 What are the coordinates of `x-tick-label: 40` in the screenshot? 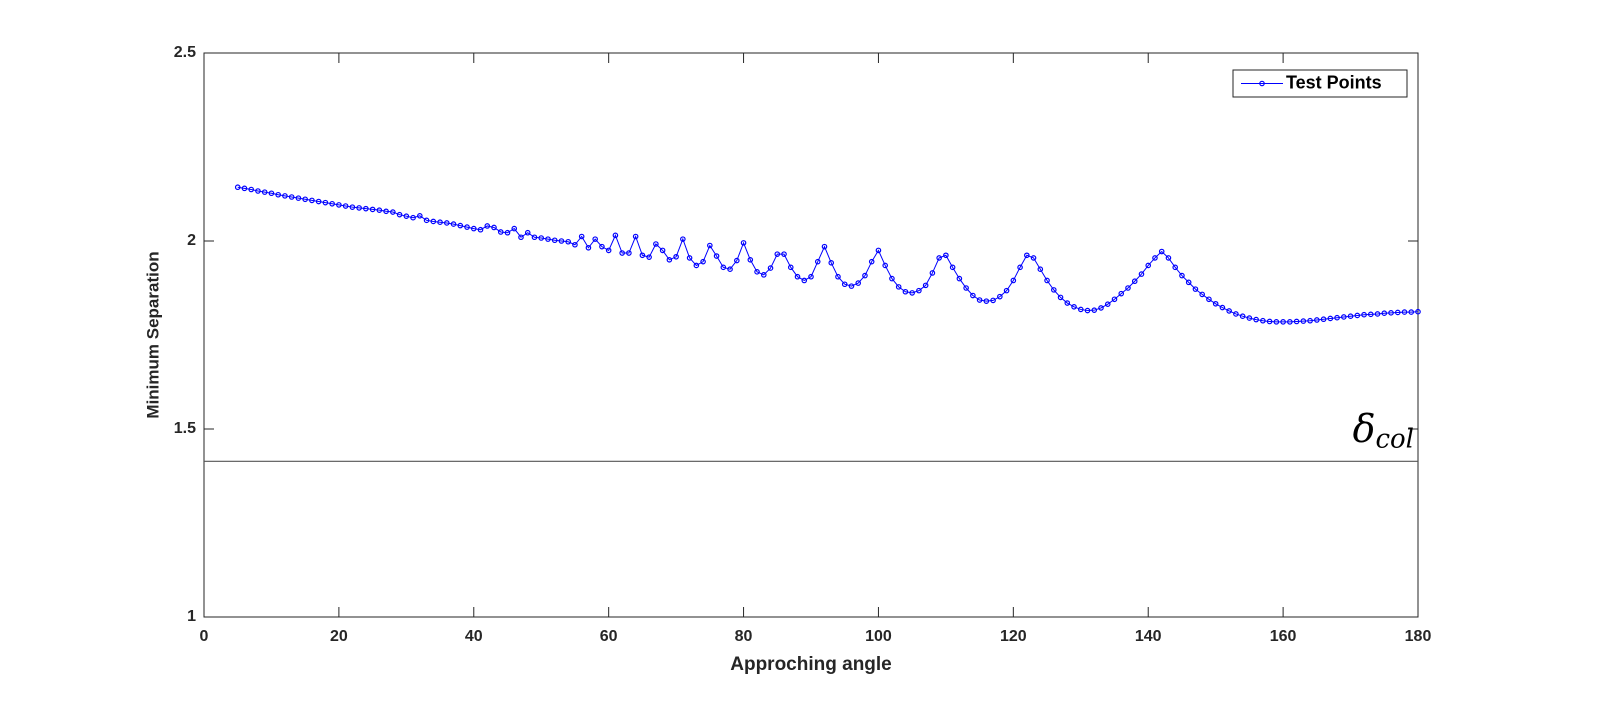 It's located at (474, 636).